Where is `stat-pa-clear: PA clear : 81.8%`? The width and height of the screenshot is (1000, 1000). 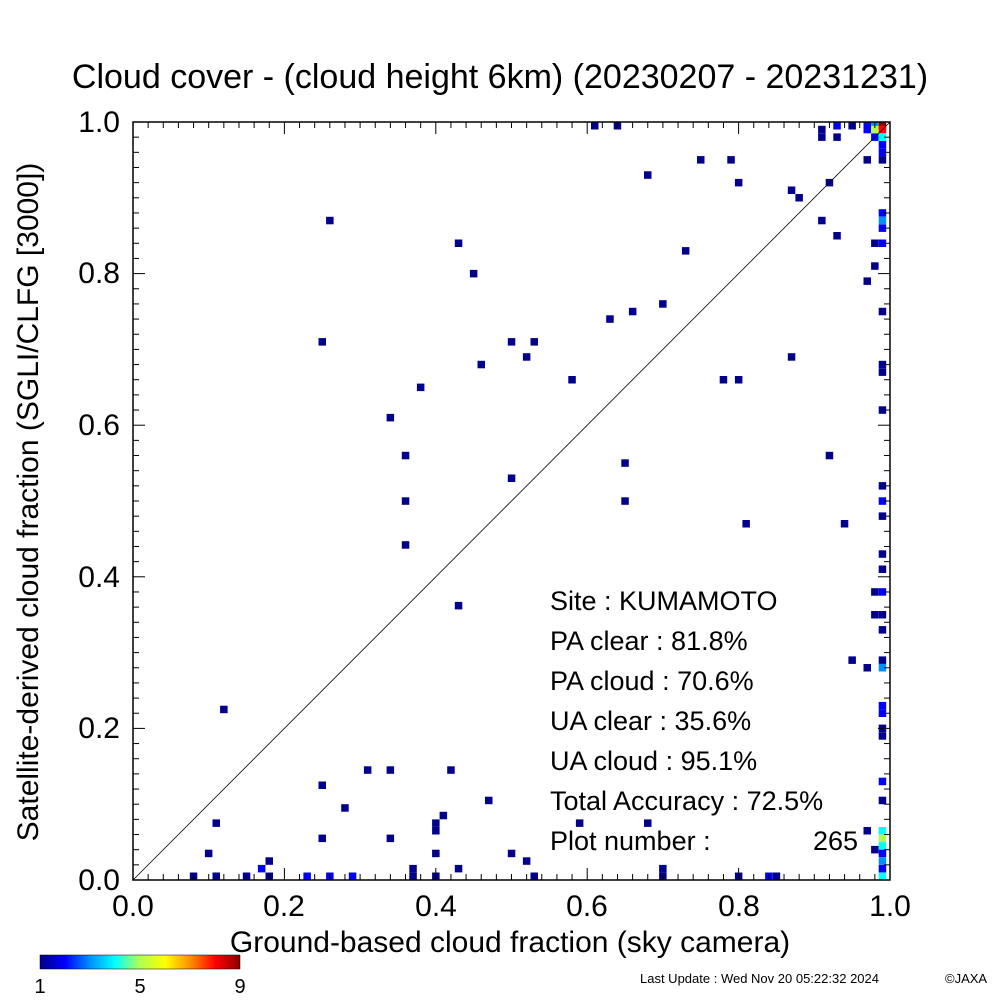
stat-pa-clear: PA clear : 81.8% is located at coordinates (649, 641).